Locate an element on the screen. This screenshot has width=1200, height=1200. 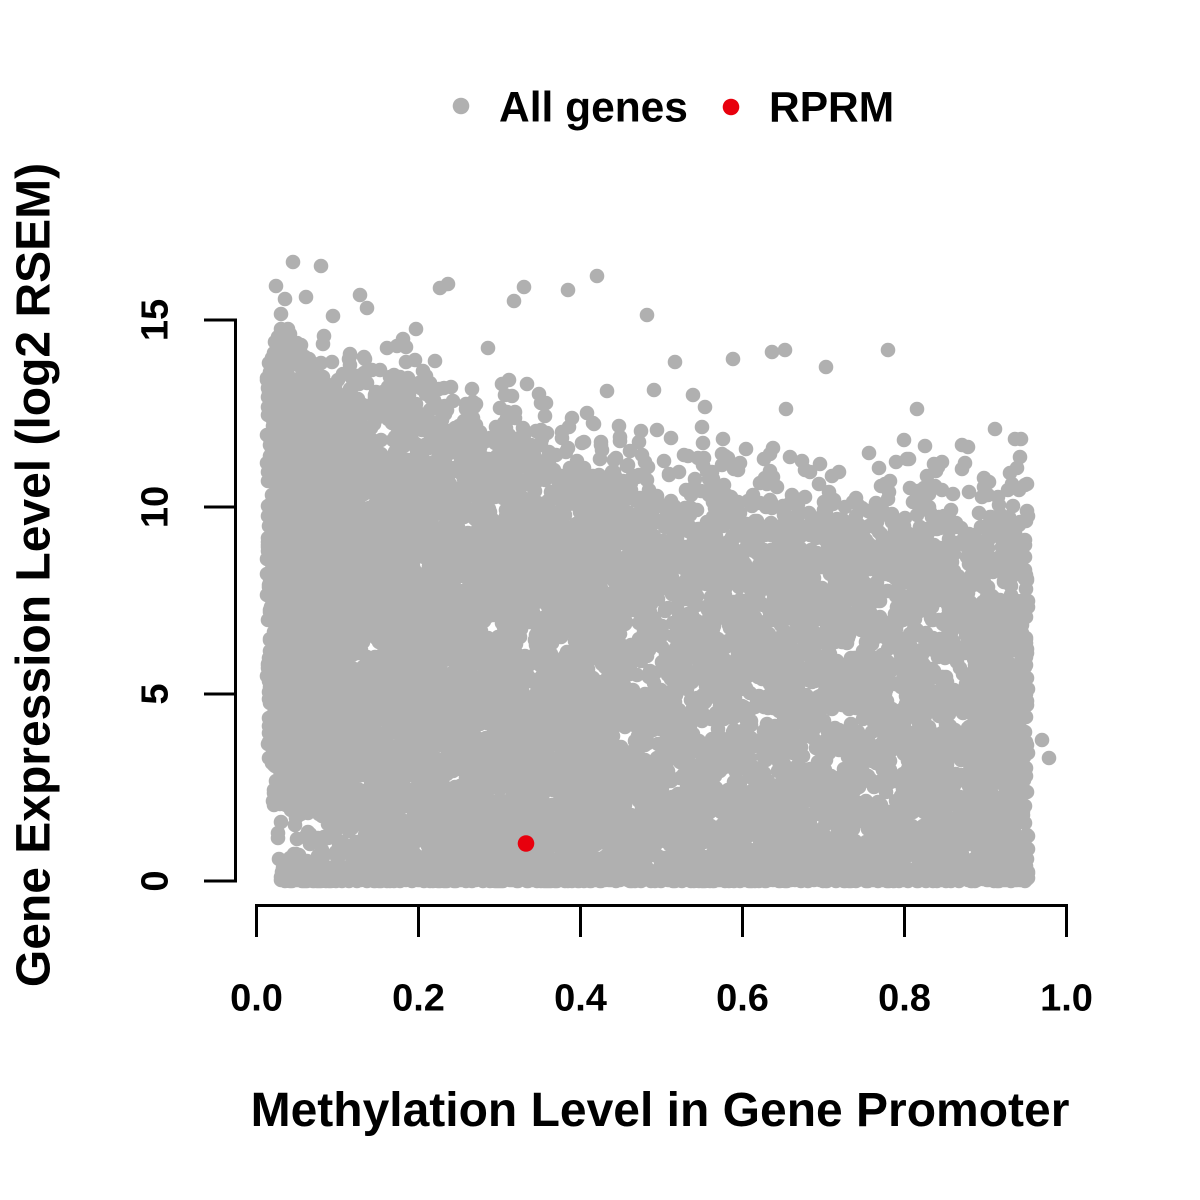
svg-text: 1.0 is located at coordinates (1066, 999).